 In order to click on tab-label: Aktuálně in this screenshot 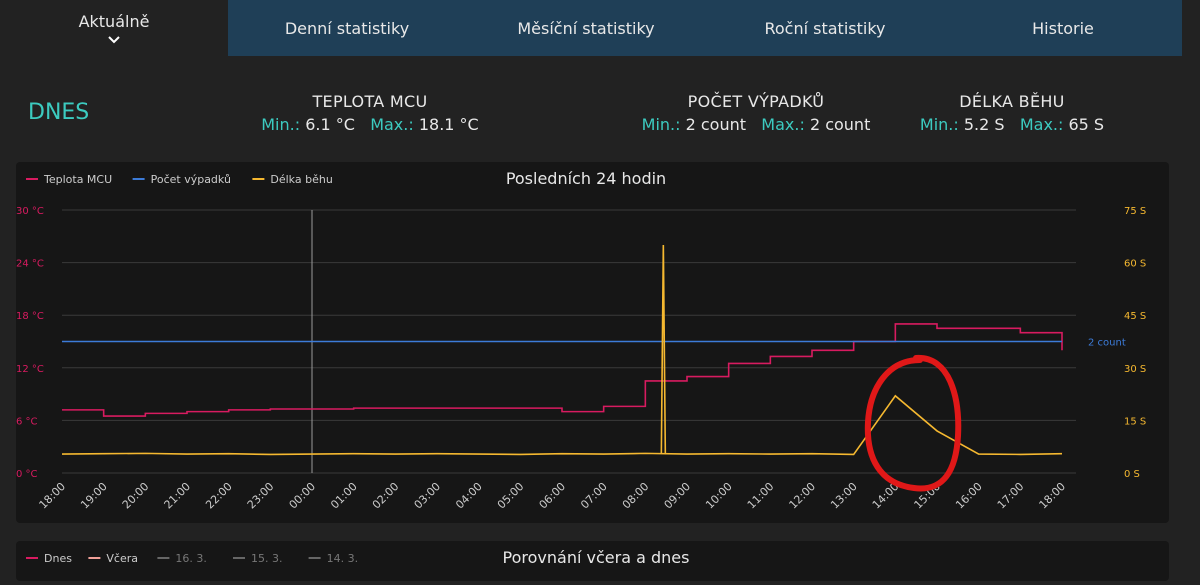, I will do `click(114, 21)`.